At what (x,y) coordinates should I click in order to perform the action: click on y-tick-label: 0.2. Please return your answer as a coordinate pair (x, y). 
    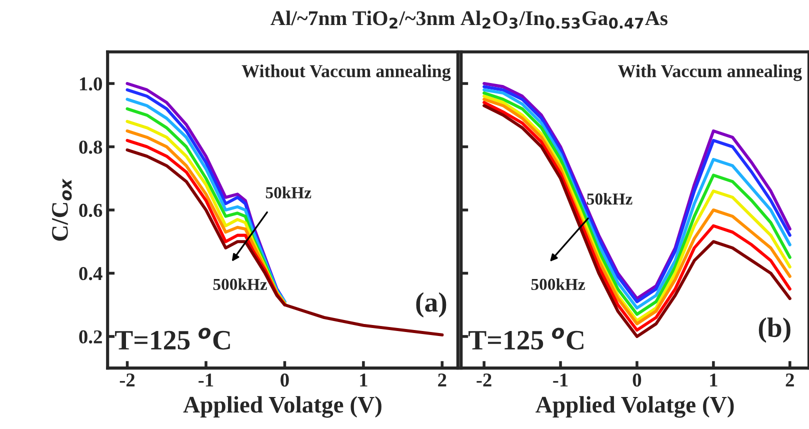
    Looking at the image, I should click on (90, 337).